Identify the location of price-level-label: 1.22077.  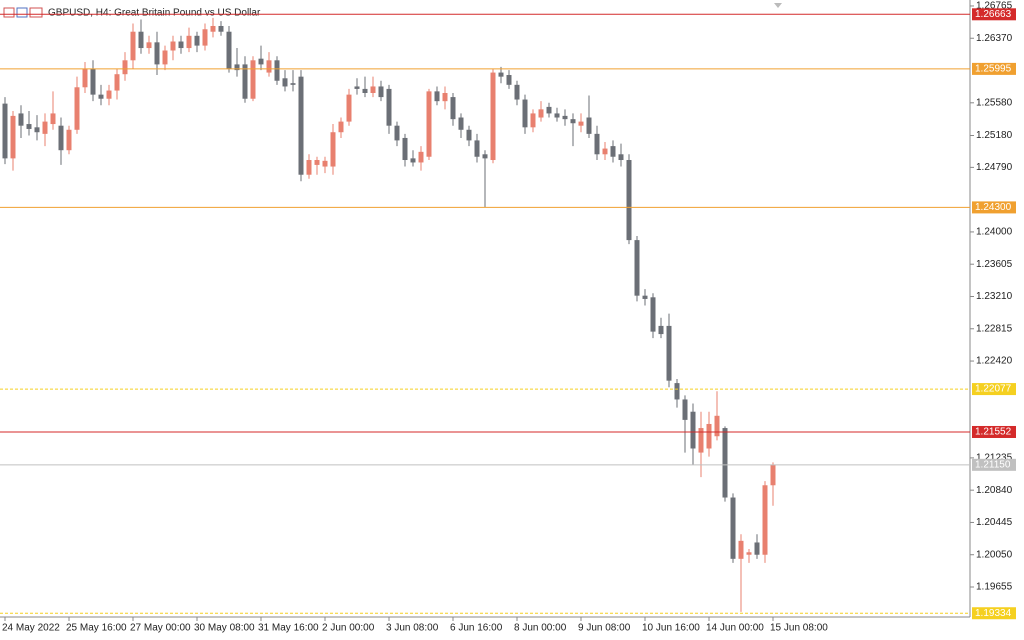
(993, 389).